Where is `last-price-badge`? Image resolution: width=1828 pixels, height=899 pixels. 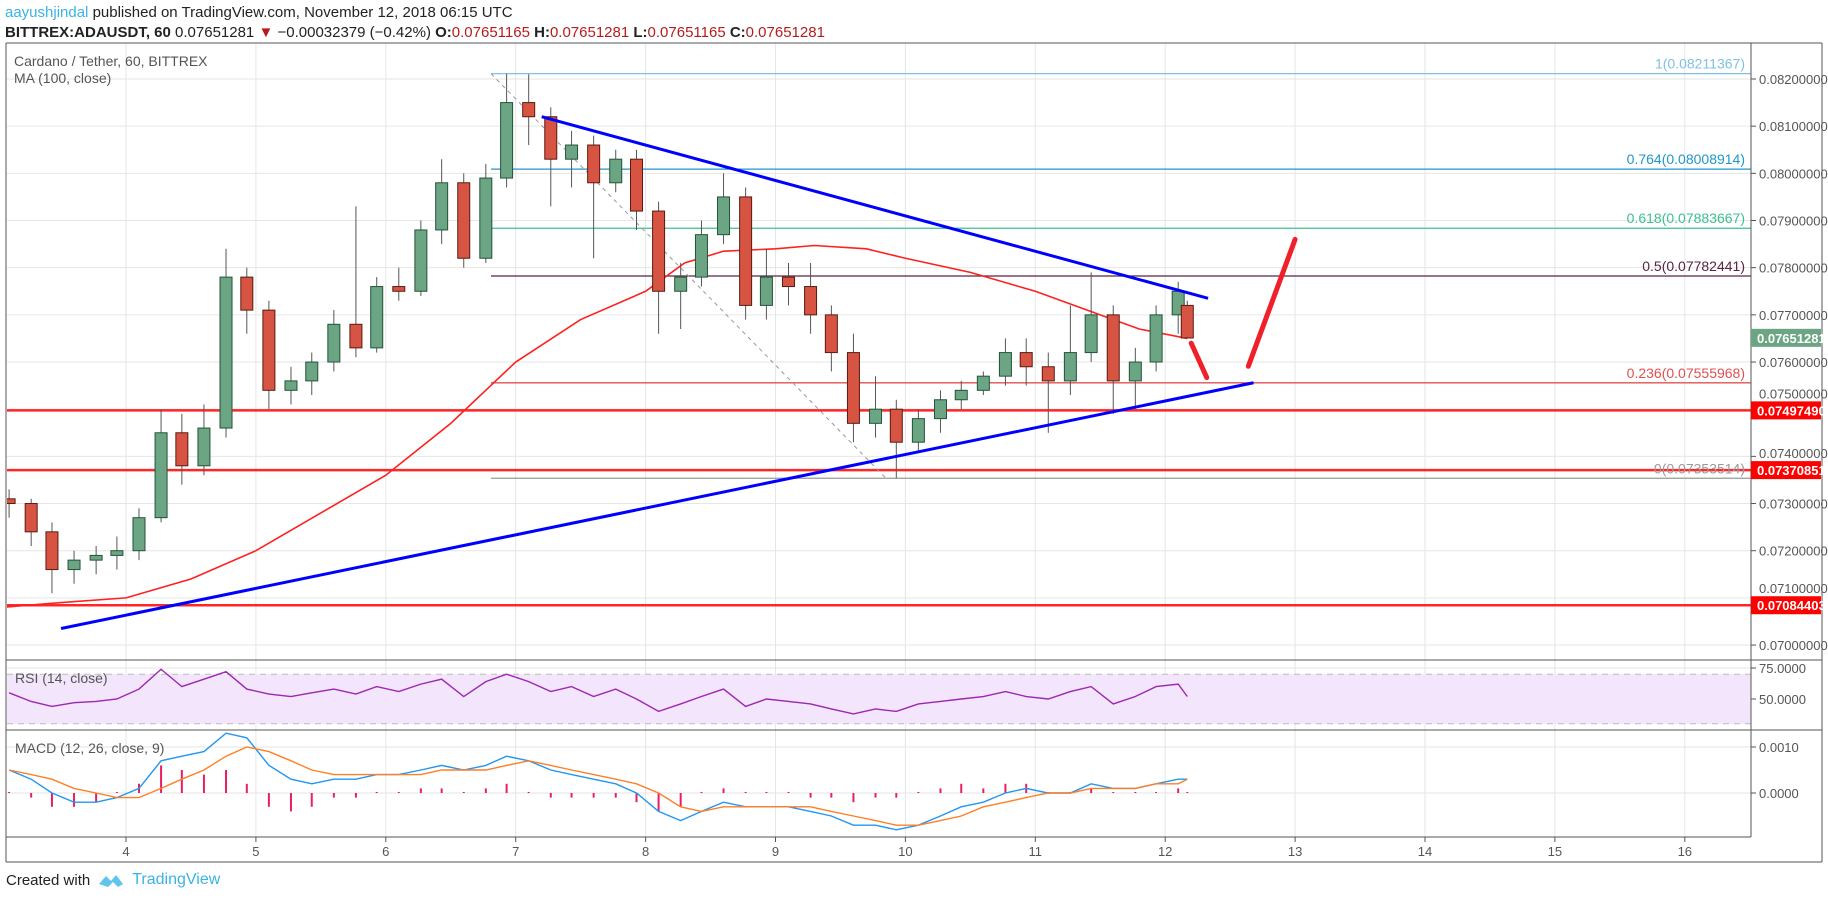
last-price-badge is located at coordinates (1786, 337).